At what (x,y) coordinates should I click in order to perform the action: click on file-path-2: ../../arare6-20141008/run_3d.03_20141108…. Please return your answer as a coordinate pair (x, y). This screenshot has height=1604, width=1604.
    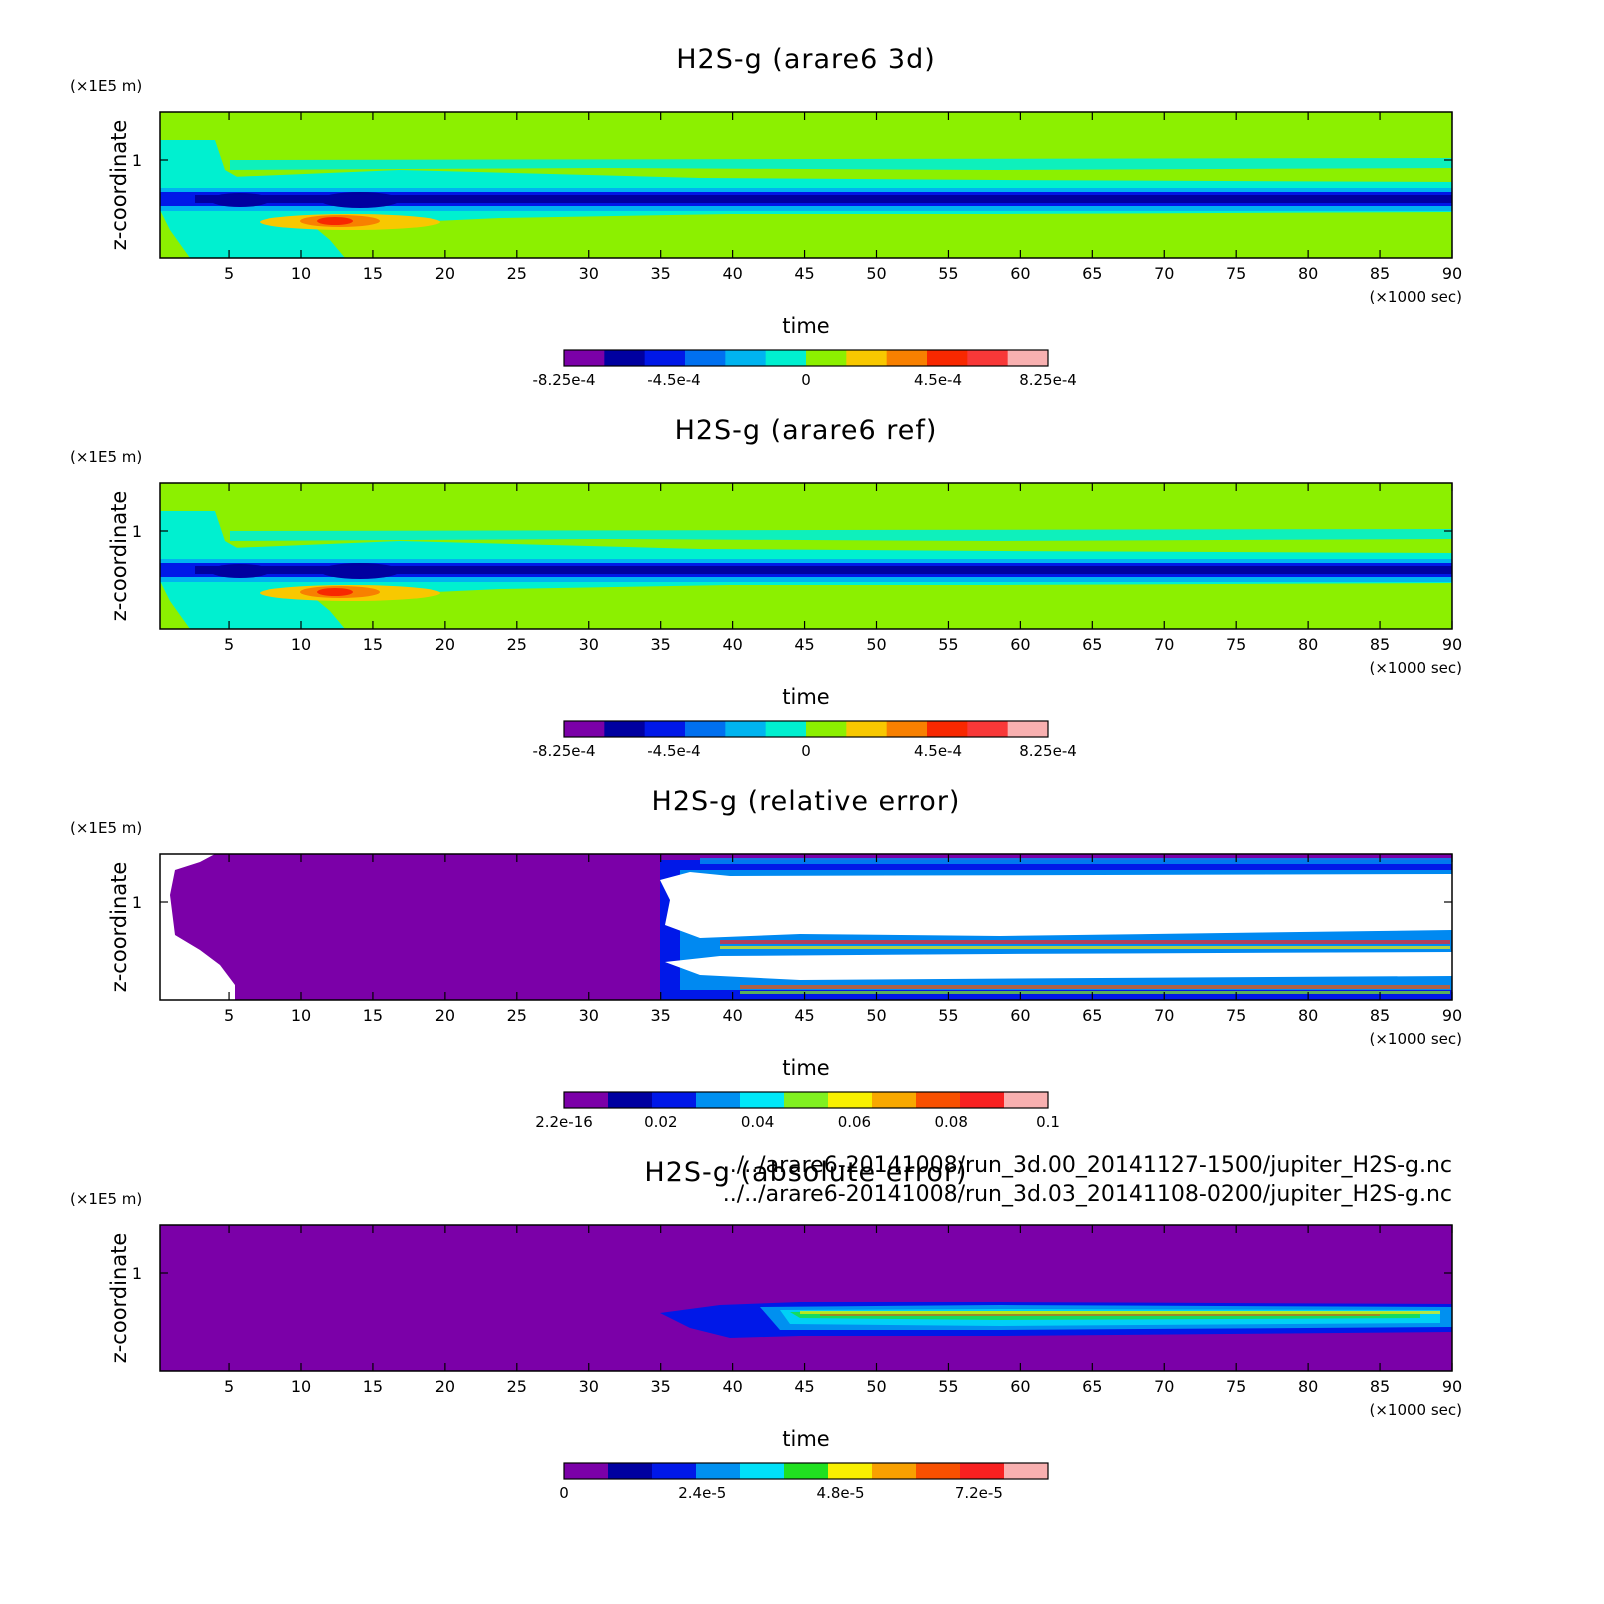
    Looking at the image, I should click on (1087, 1194).